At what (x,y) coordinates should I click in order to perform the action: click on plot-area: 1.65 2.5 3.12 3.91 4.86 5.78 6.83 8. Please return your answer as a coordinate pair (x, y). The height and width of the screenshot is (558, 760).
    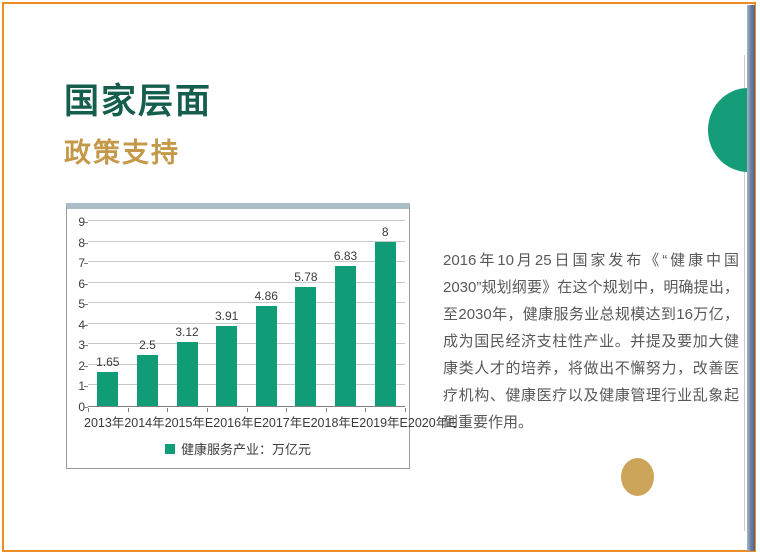
    Looking at the image, I should click on (246, 313).